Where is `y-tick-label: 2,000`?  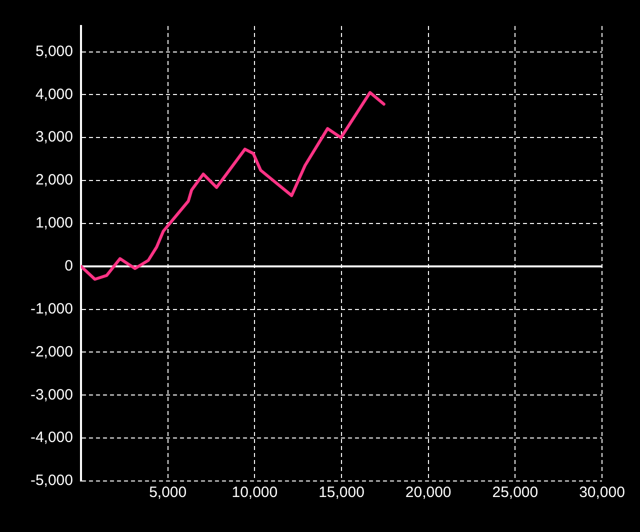 y-tick-label: 2,000 is located at coordinates (54, 180).